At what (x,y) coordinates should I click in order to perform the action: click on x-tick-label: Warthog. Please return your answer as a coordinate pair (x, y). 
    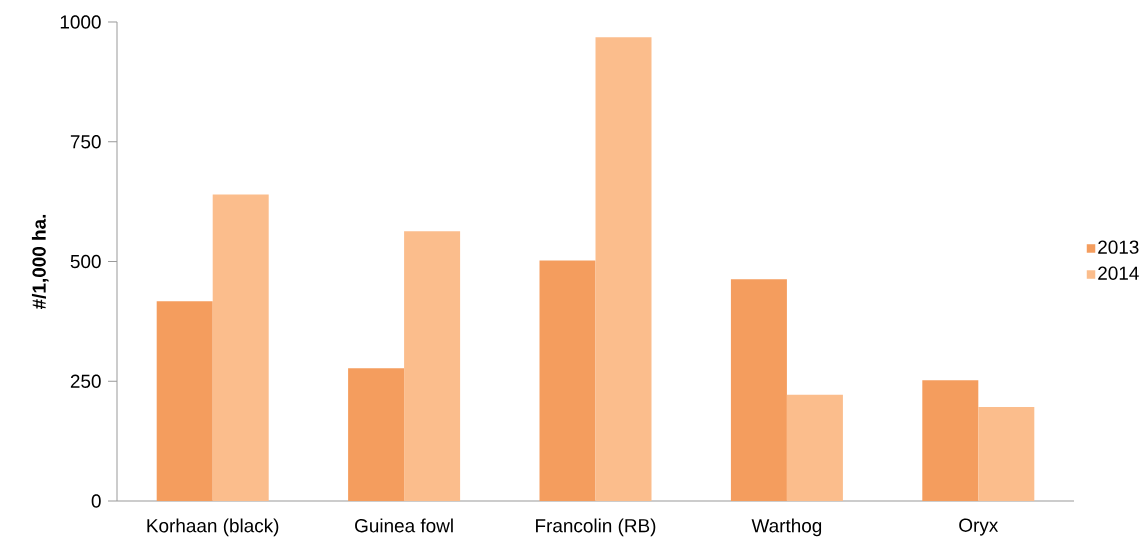
    Looking at the image, I should click on (786, 527).